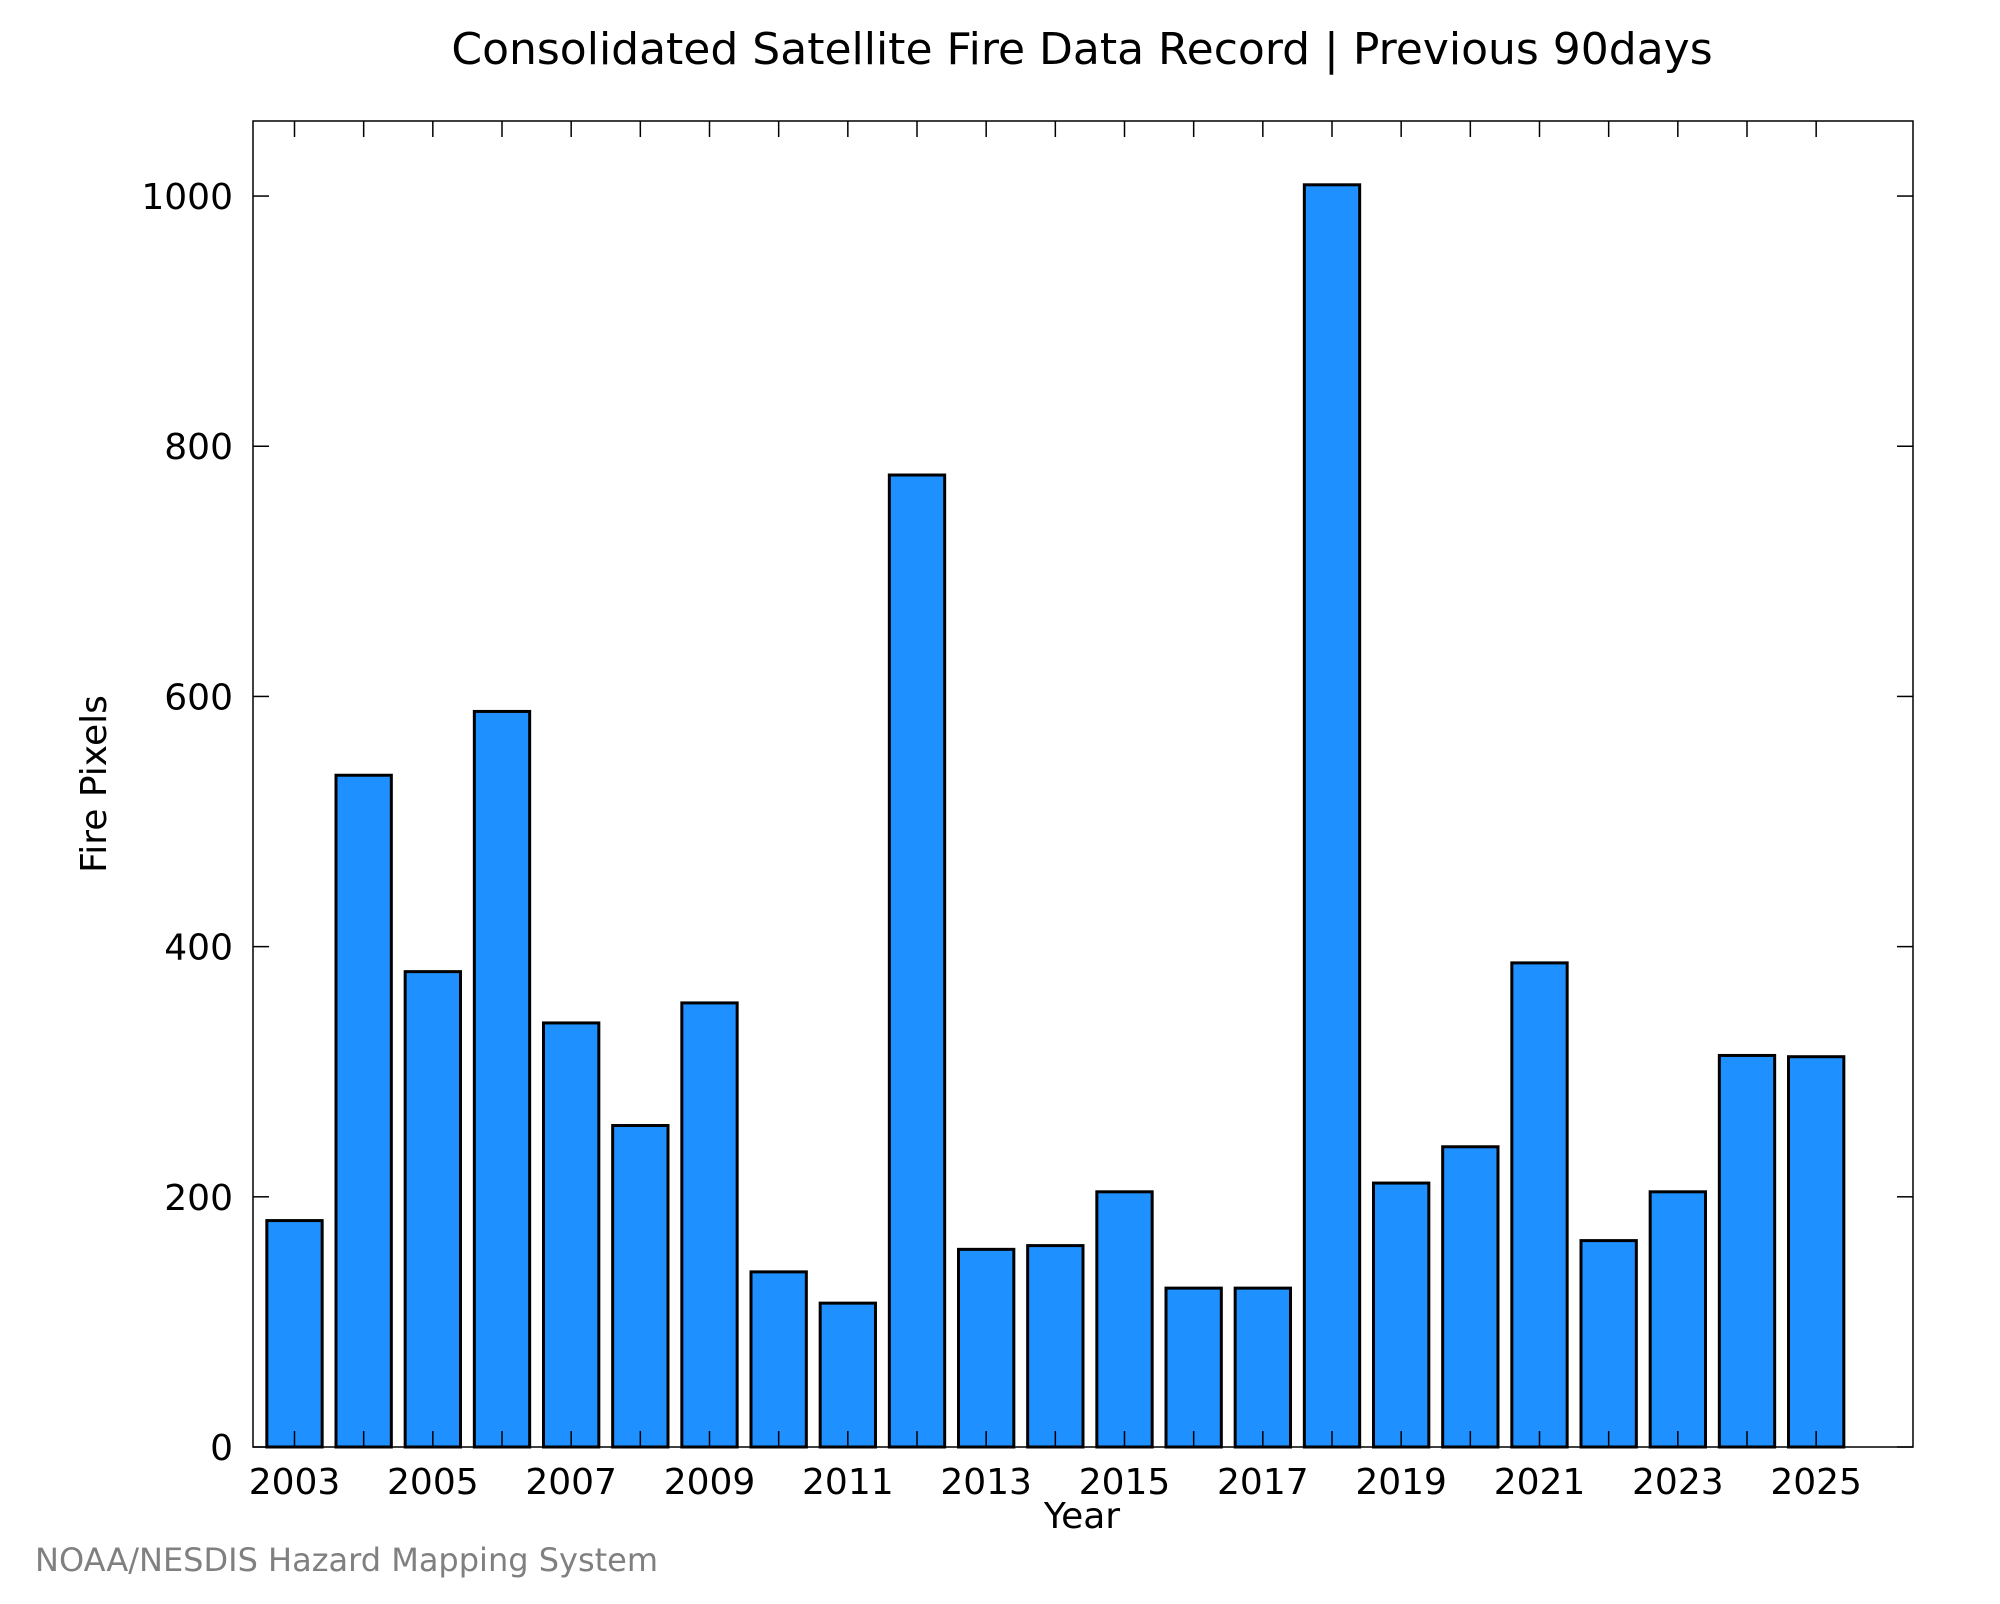  I want to click on y-axis-label: Fire Pixels, so click(94, 784).